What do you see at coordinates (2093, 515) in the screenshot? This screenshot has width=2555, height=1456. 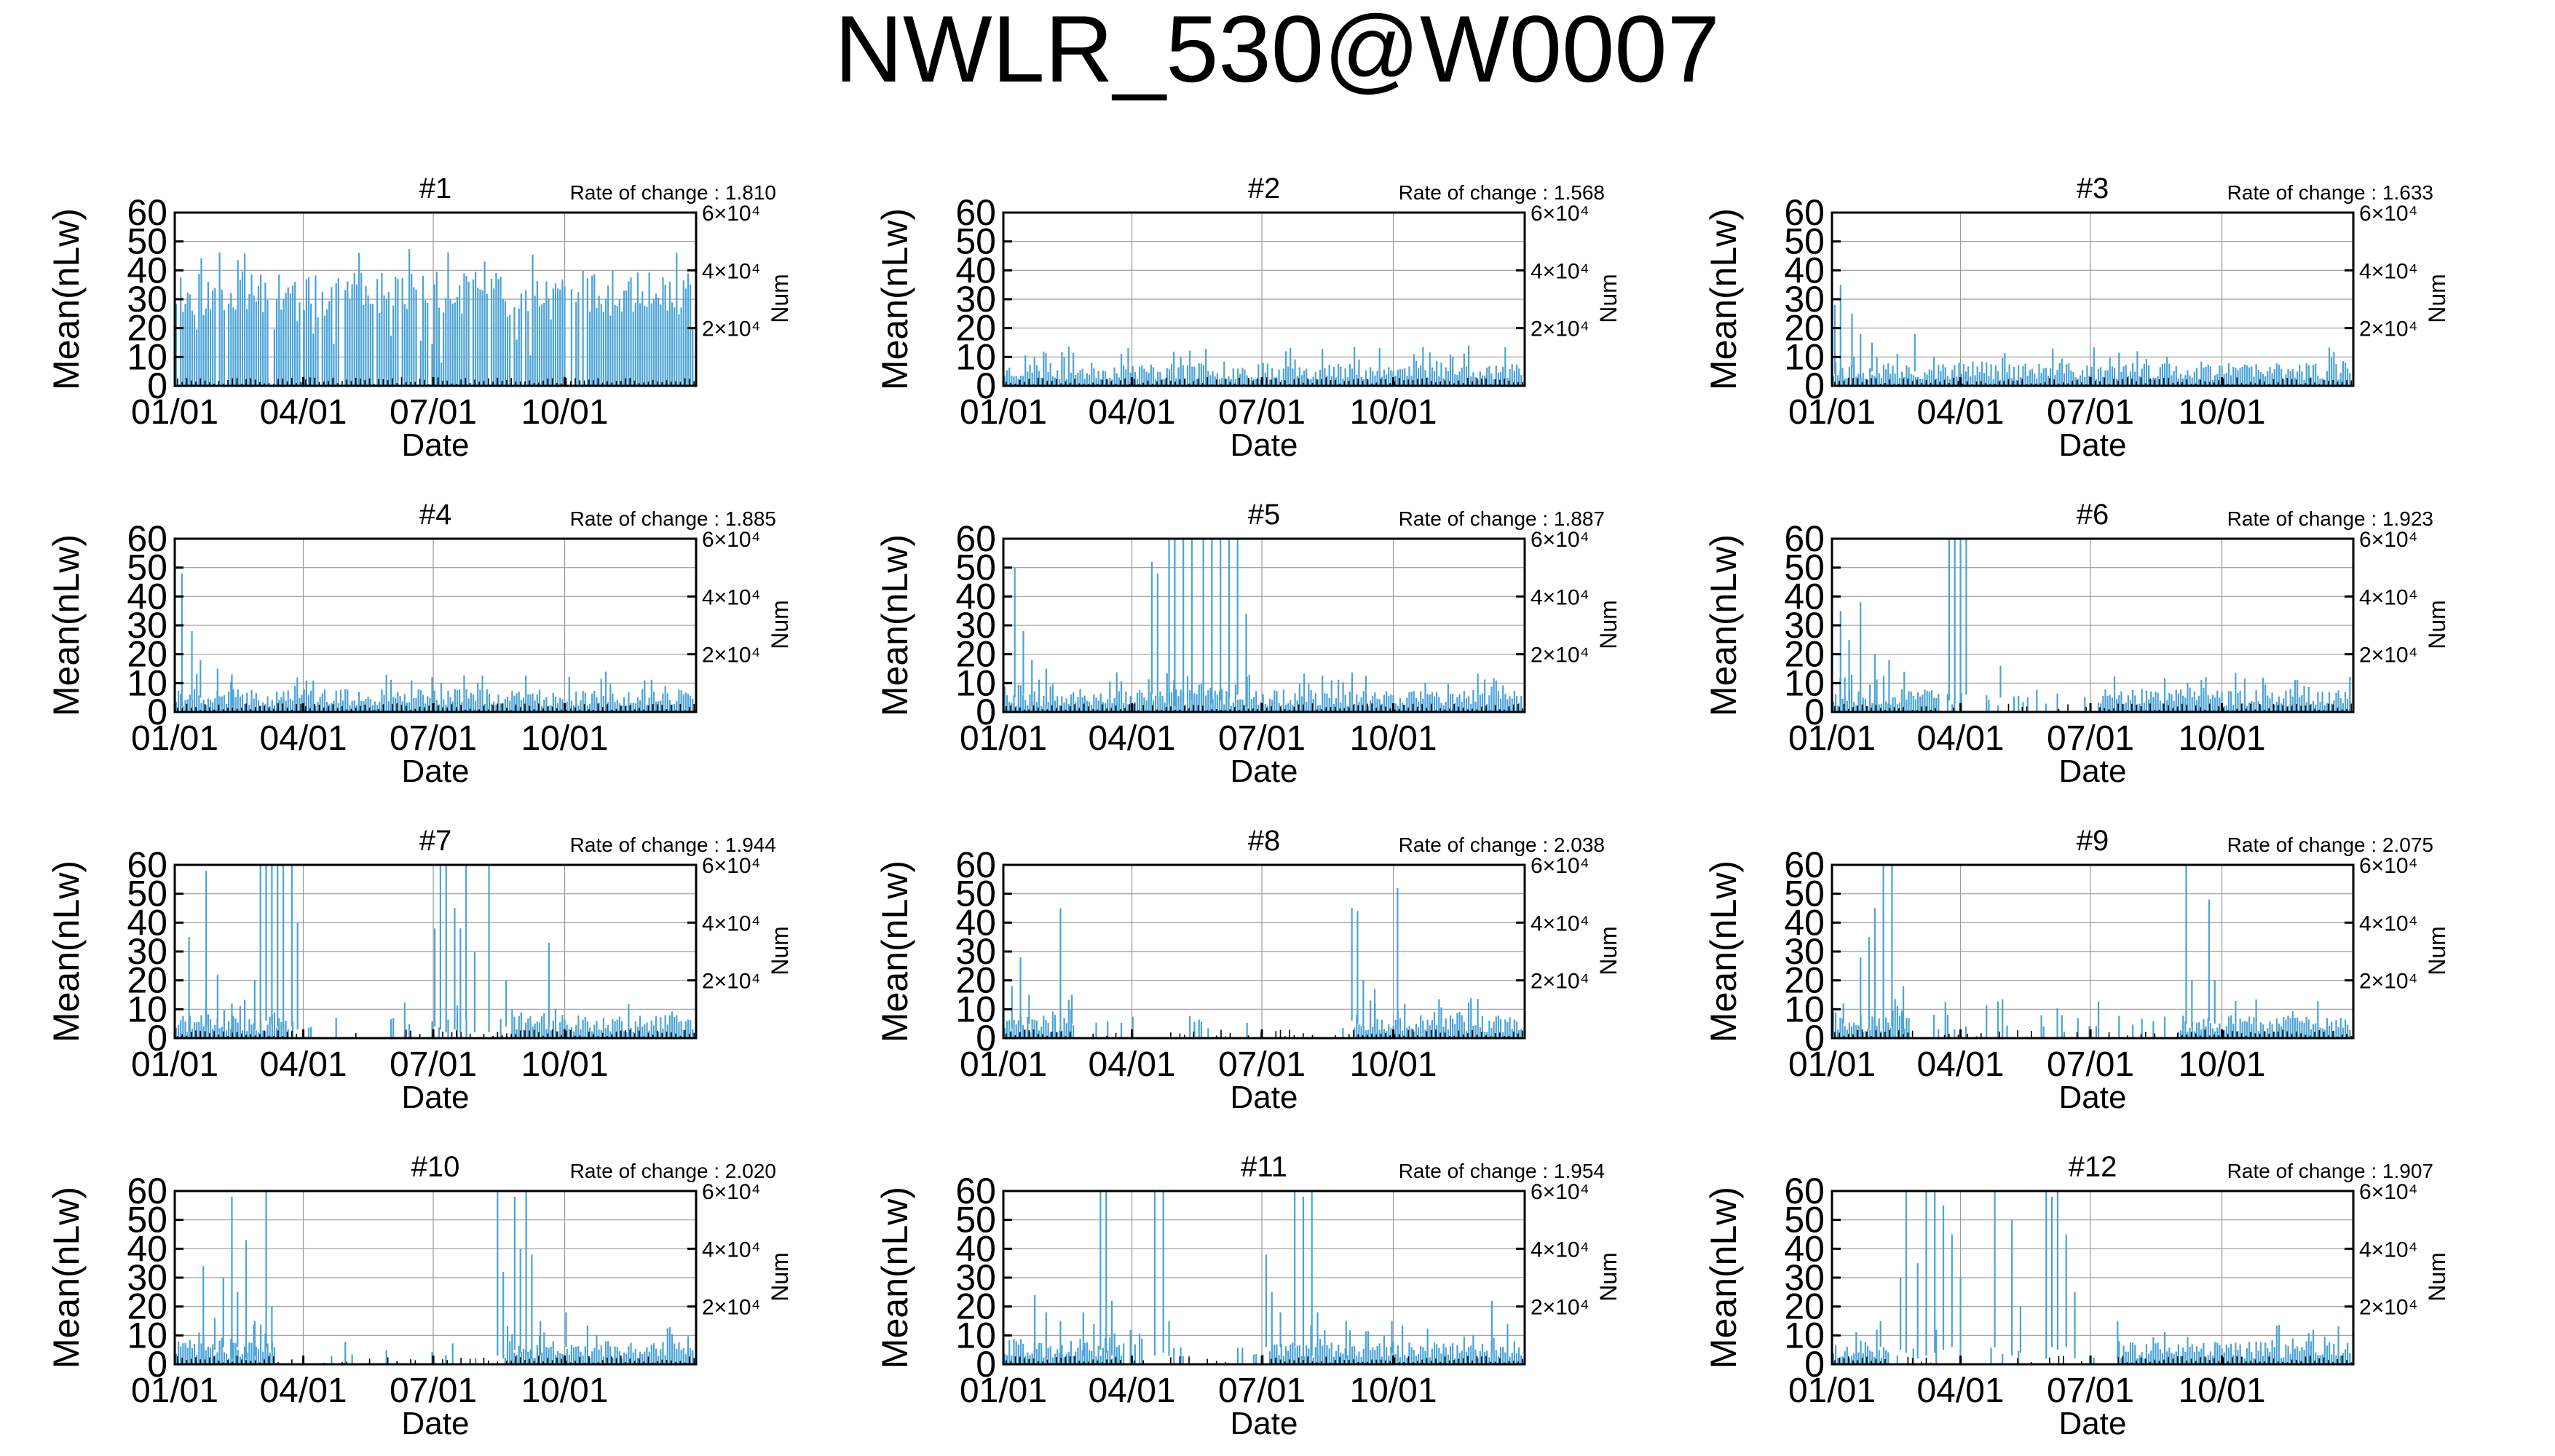 I see `panel-title: #6` at bounding box center [2093, 515].